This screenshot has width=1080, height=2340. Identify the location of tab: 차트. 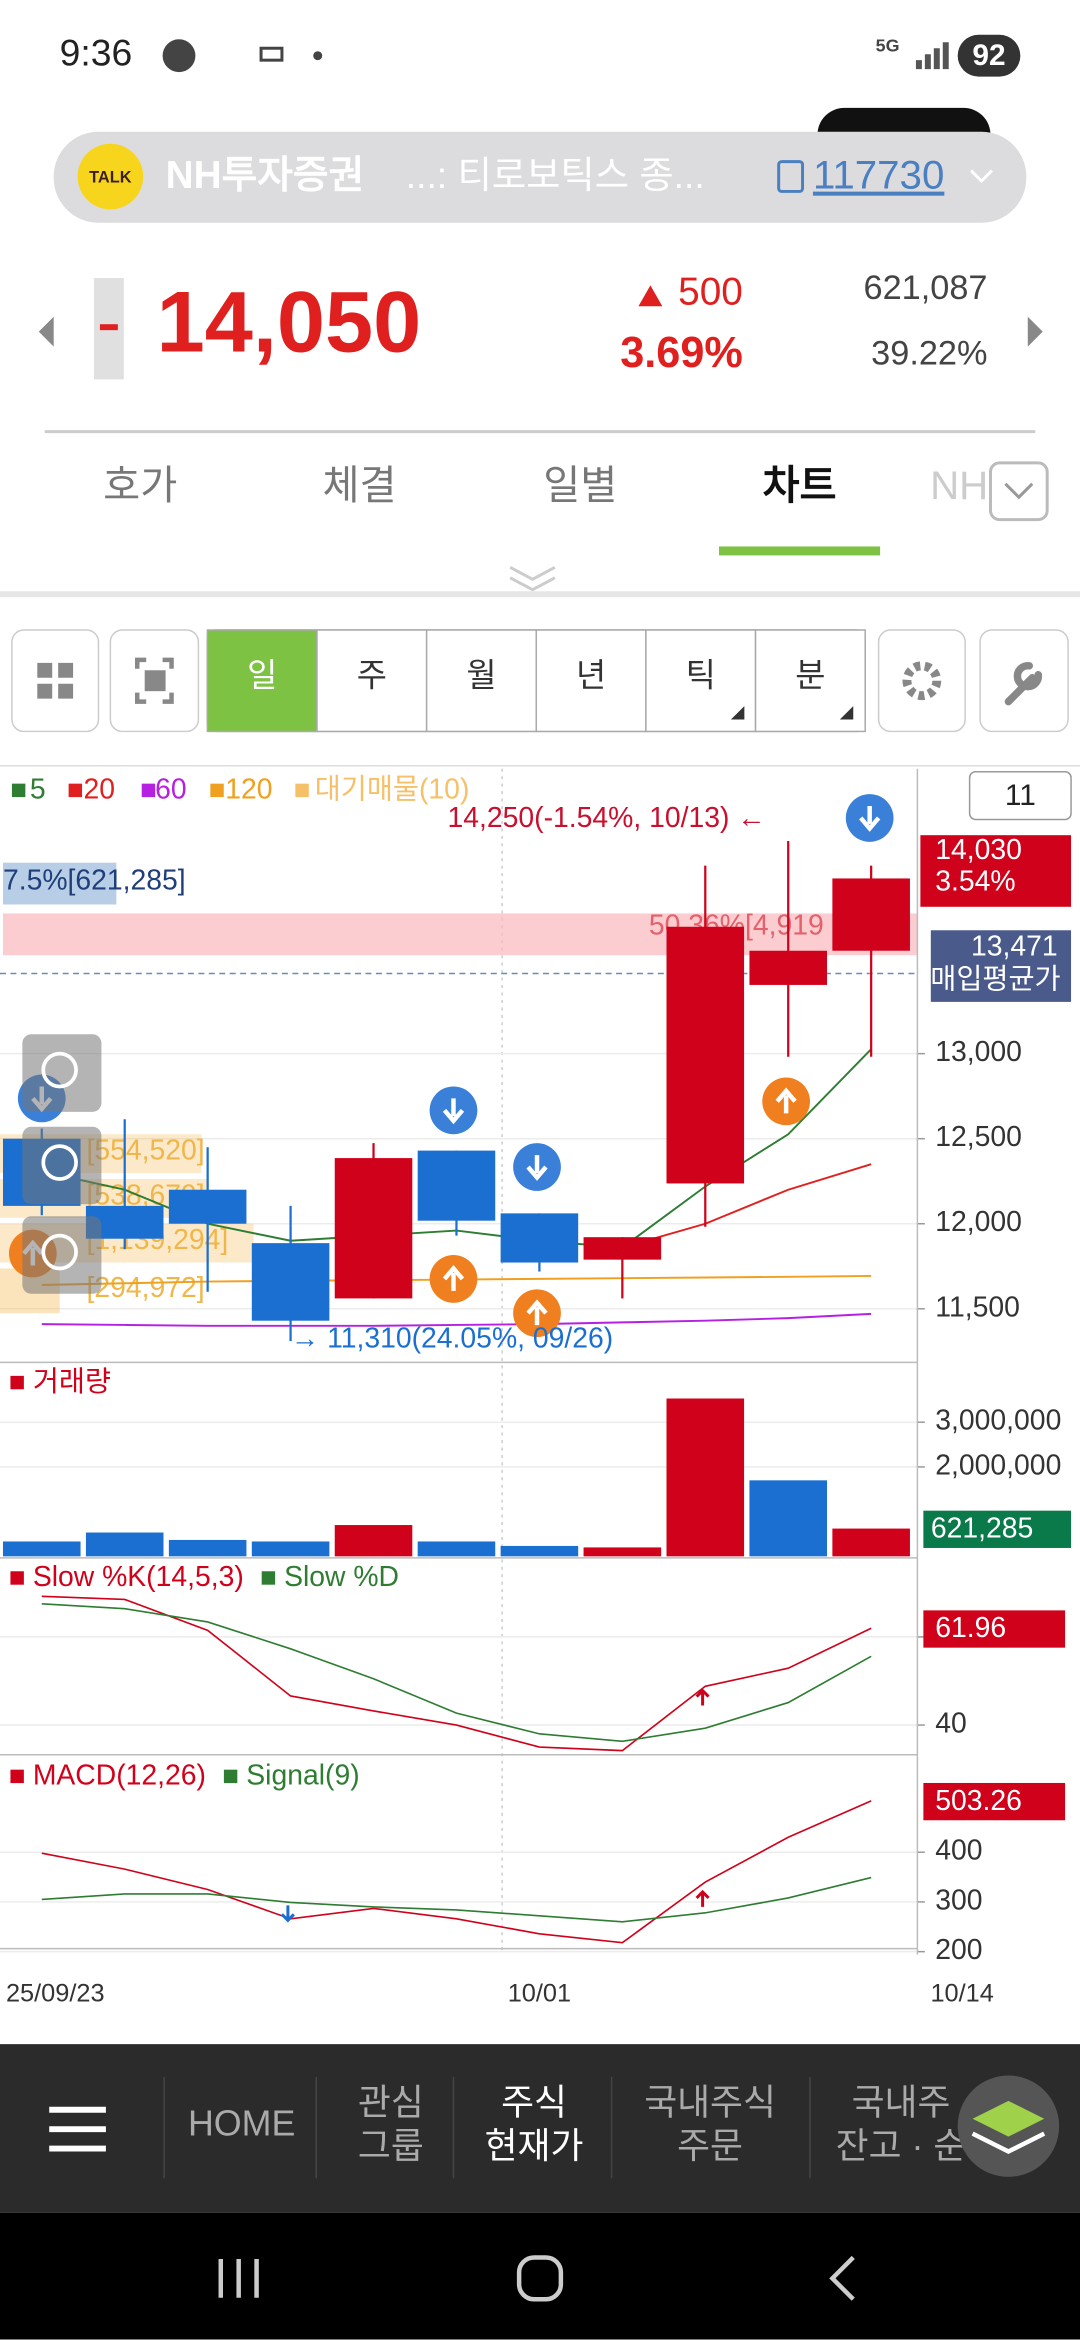
(800, 485).